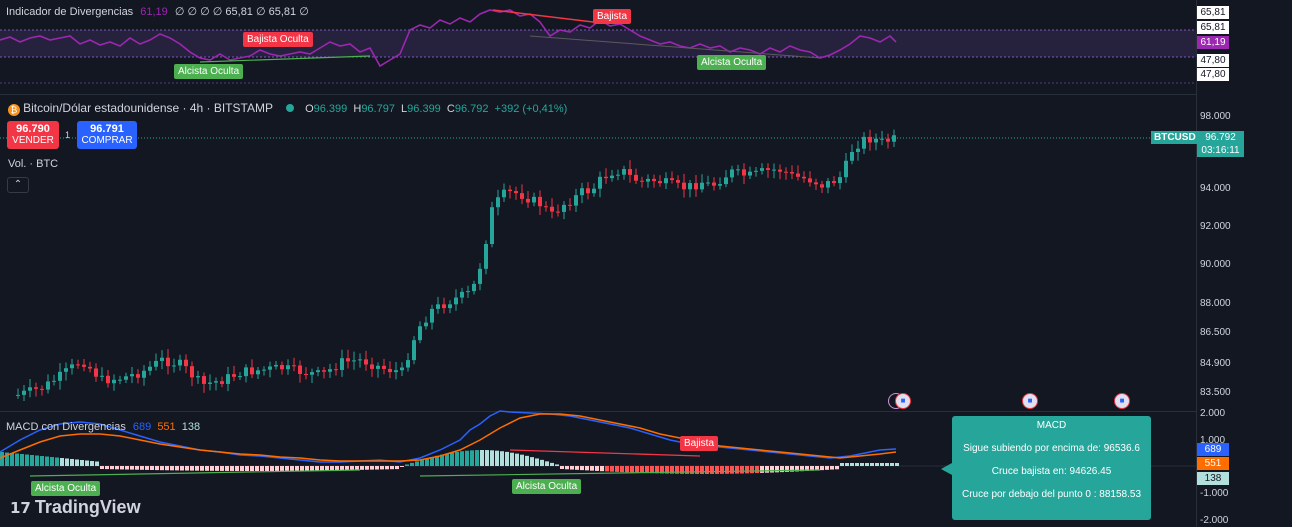 The width and height of the screenshot is (1292, 527). I want to click on popup-line-1: Sigue subiendo por encima de: 96536.6, so click(1051, 448).